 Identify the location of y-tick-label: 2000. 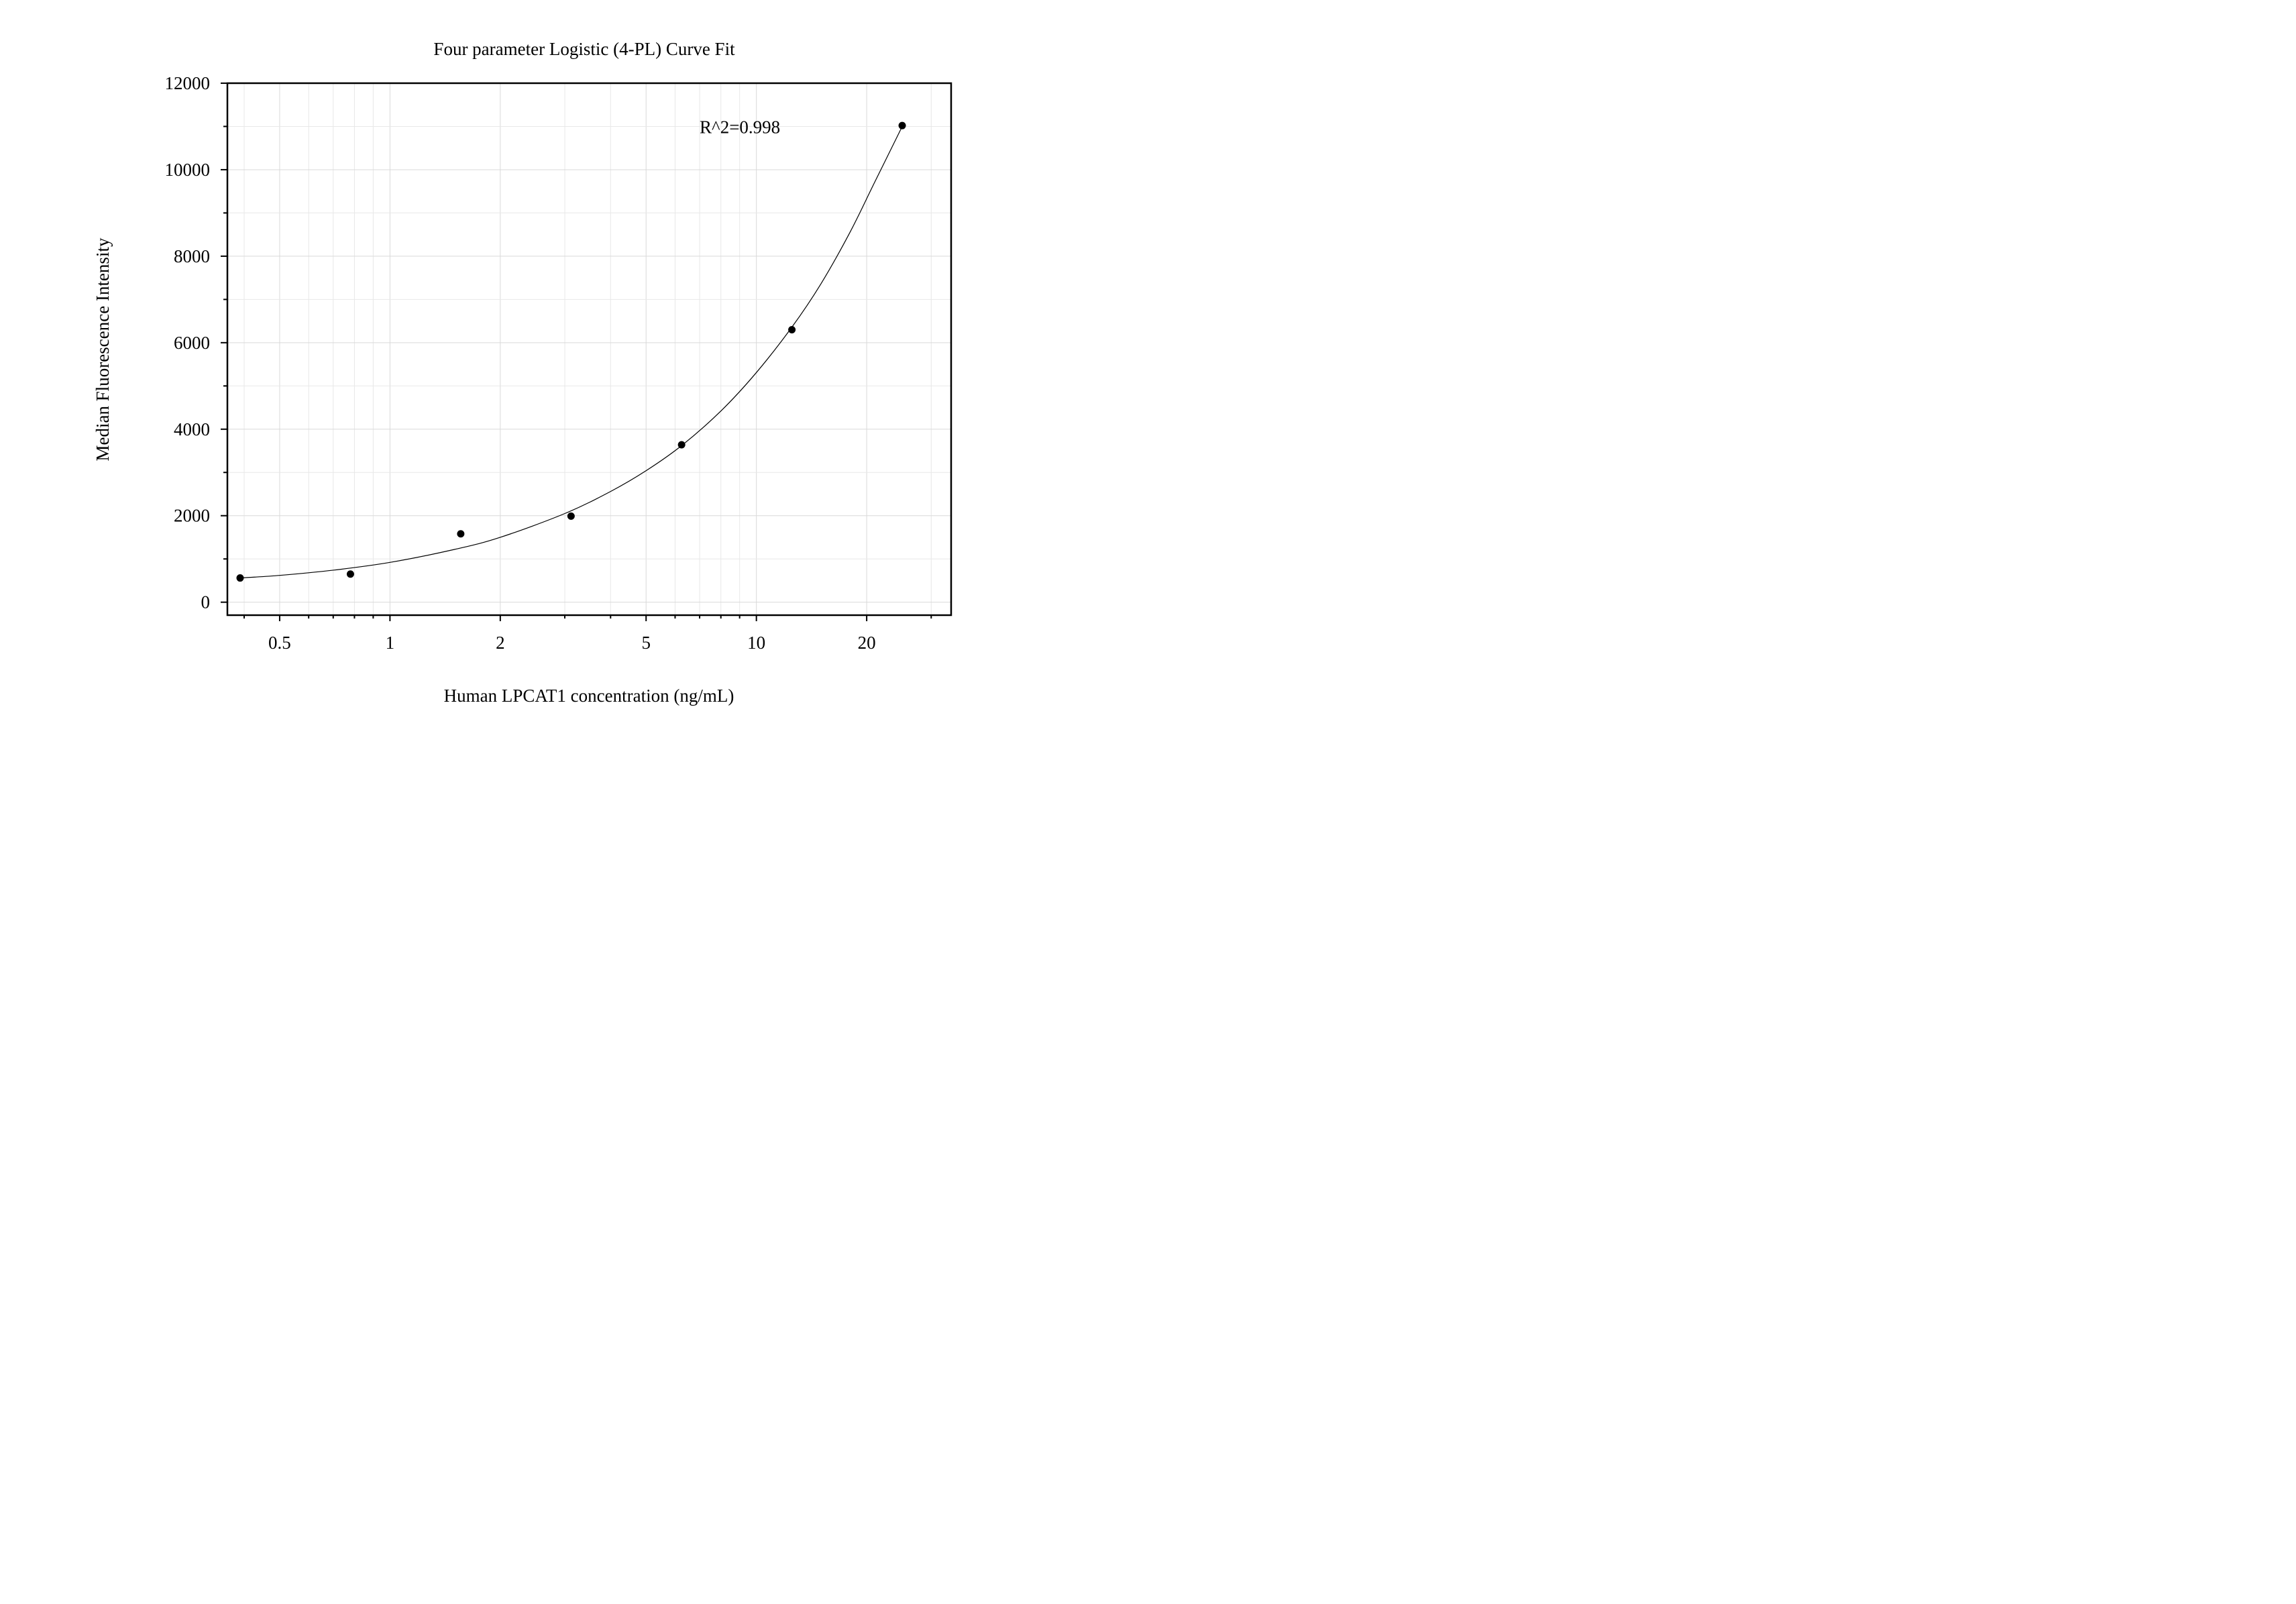
(192, 516).